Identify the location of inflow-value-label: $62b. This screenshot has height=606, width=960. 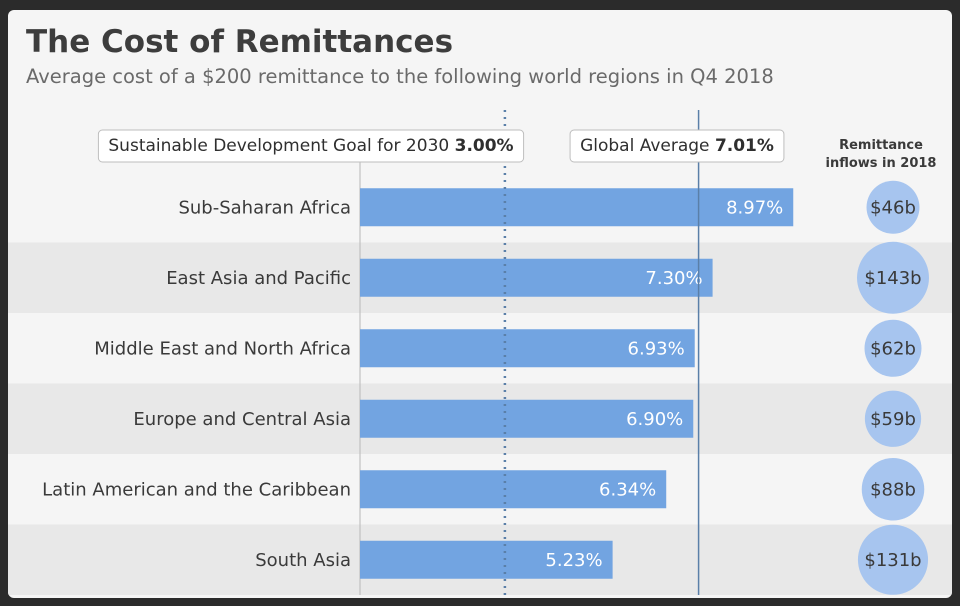
(893, 348).